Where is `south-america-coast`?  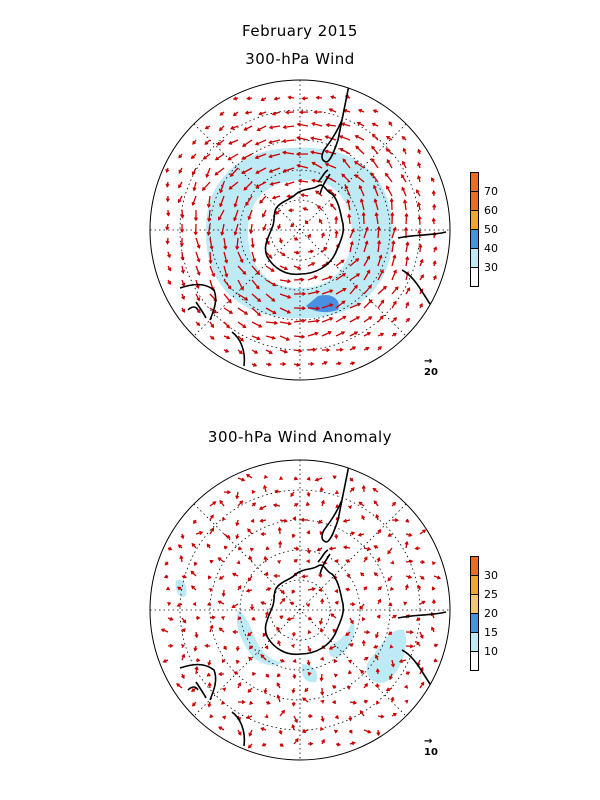 south-america-coast is located at coordinates (336, 121).